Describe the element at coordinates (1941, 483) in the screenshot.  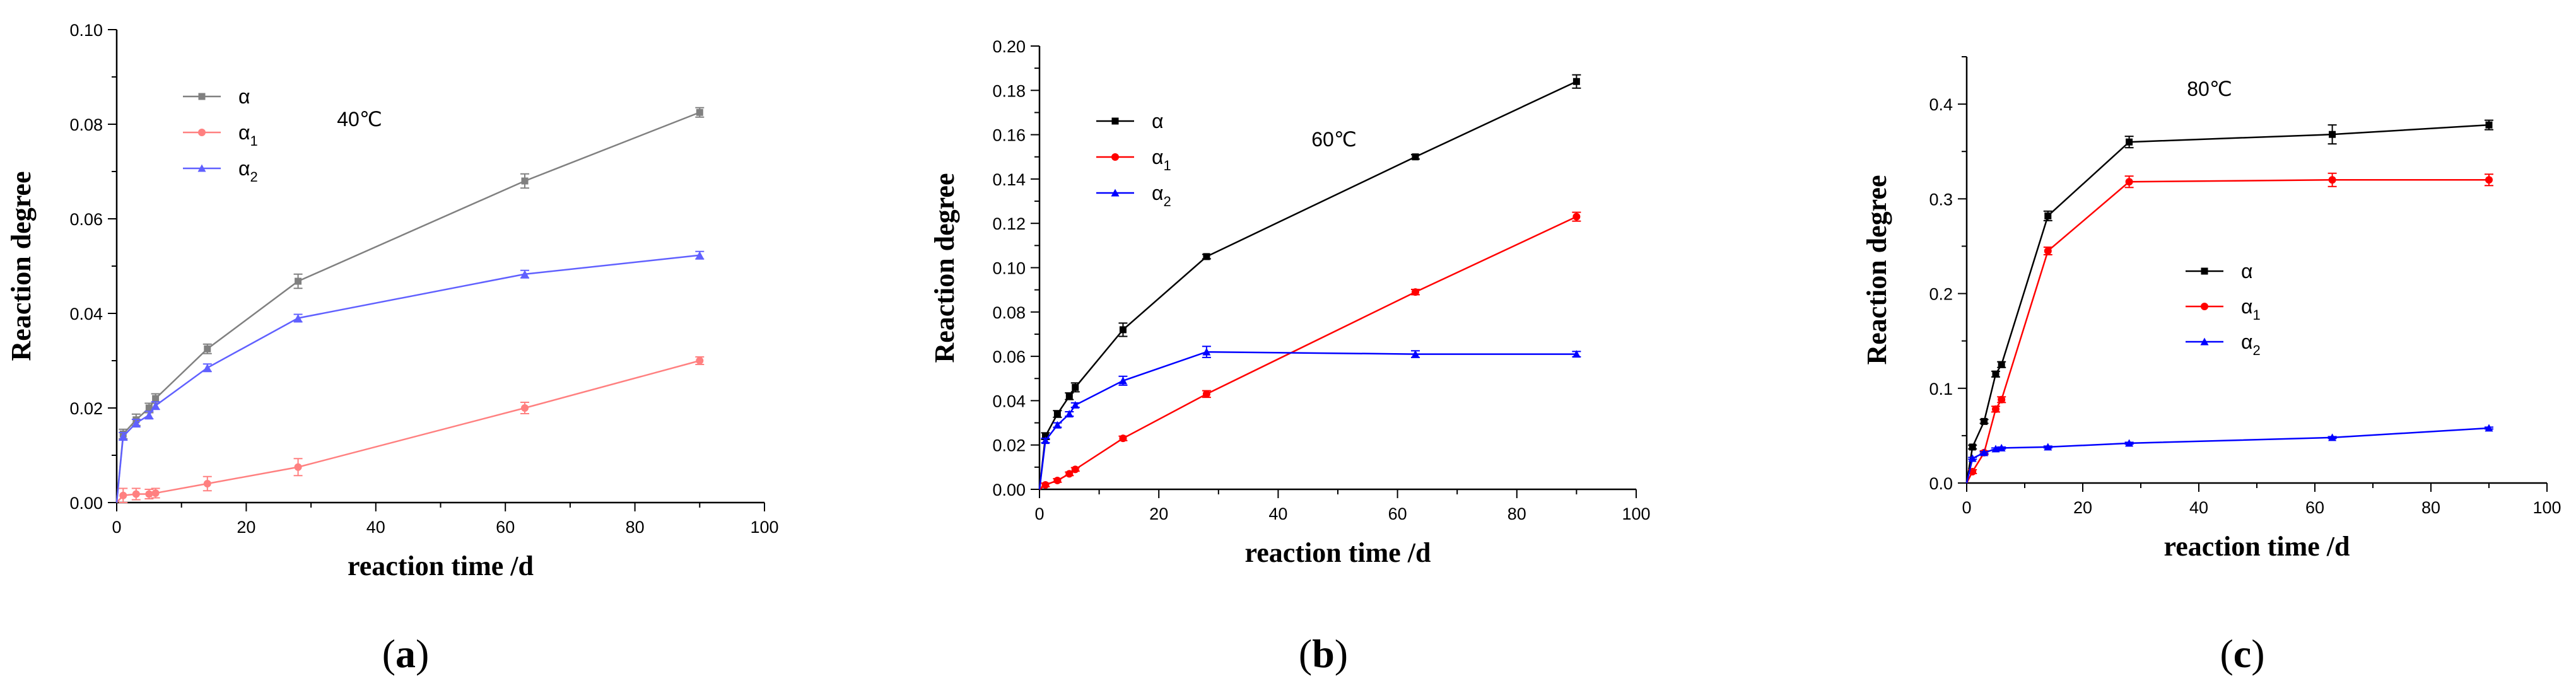
I see `y-tick-label: 0.0` at that location.